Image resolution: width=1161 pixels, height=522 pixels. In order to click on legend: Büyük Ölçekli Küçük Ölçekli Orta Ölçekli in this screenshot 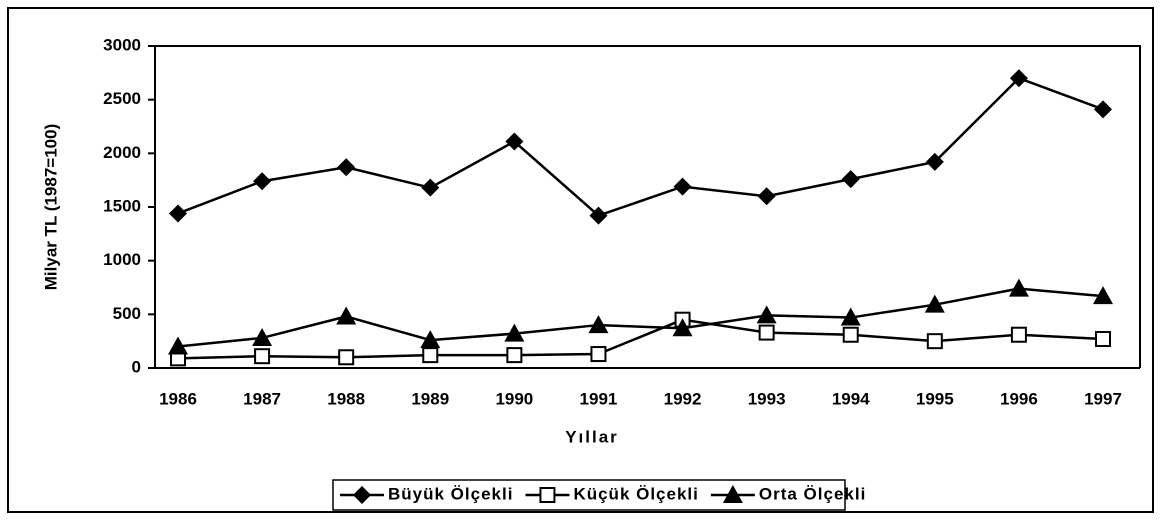, I will do `click(599, 495)`.